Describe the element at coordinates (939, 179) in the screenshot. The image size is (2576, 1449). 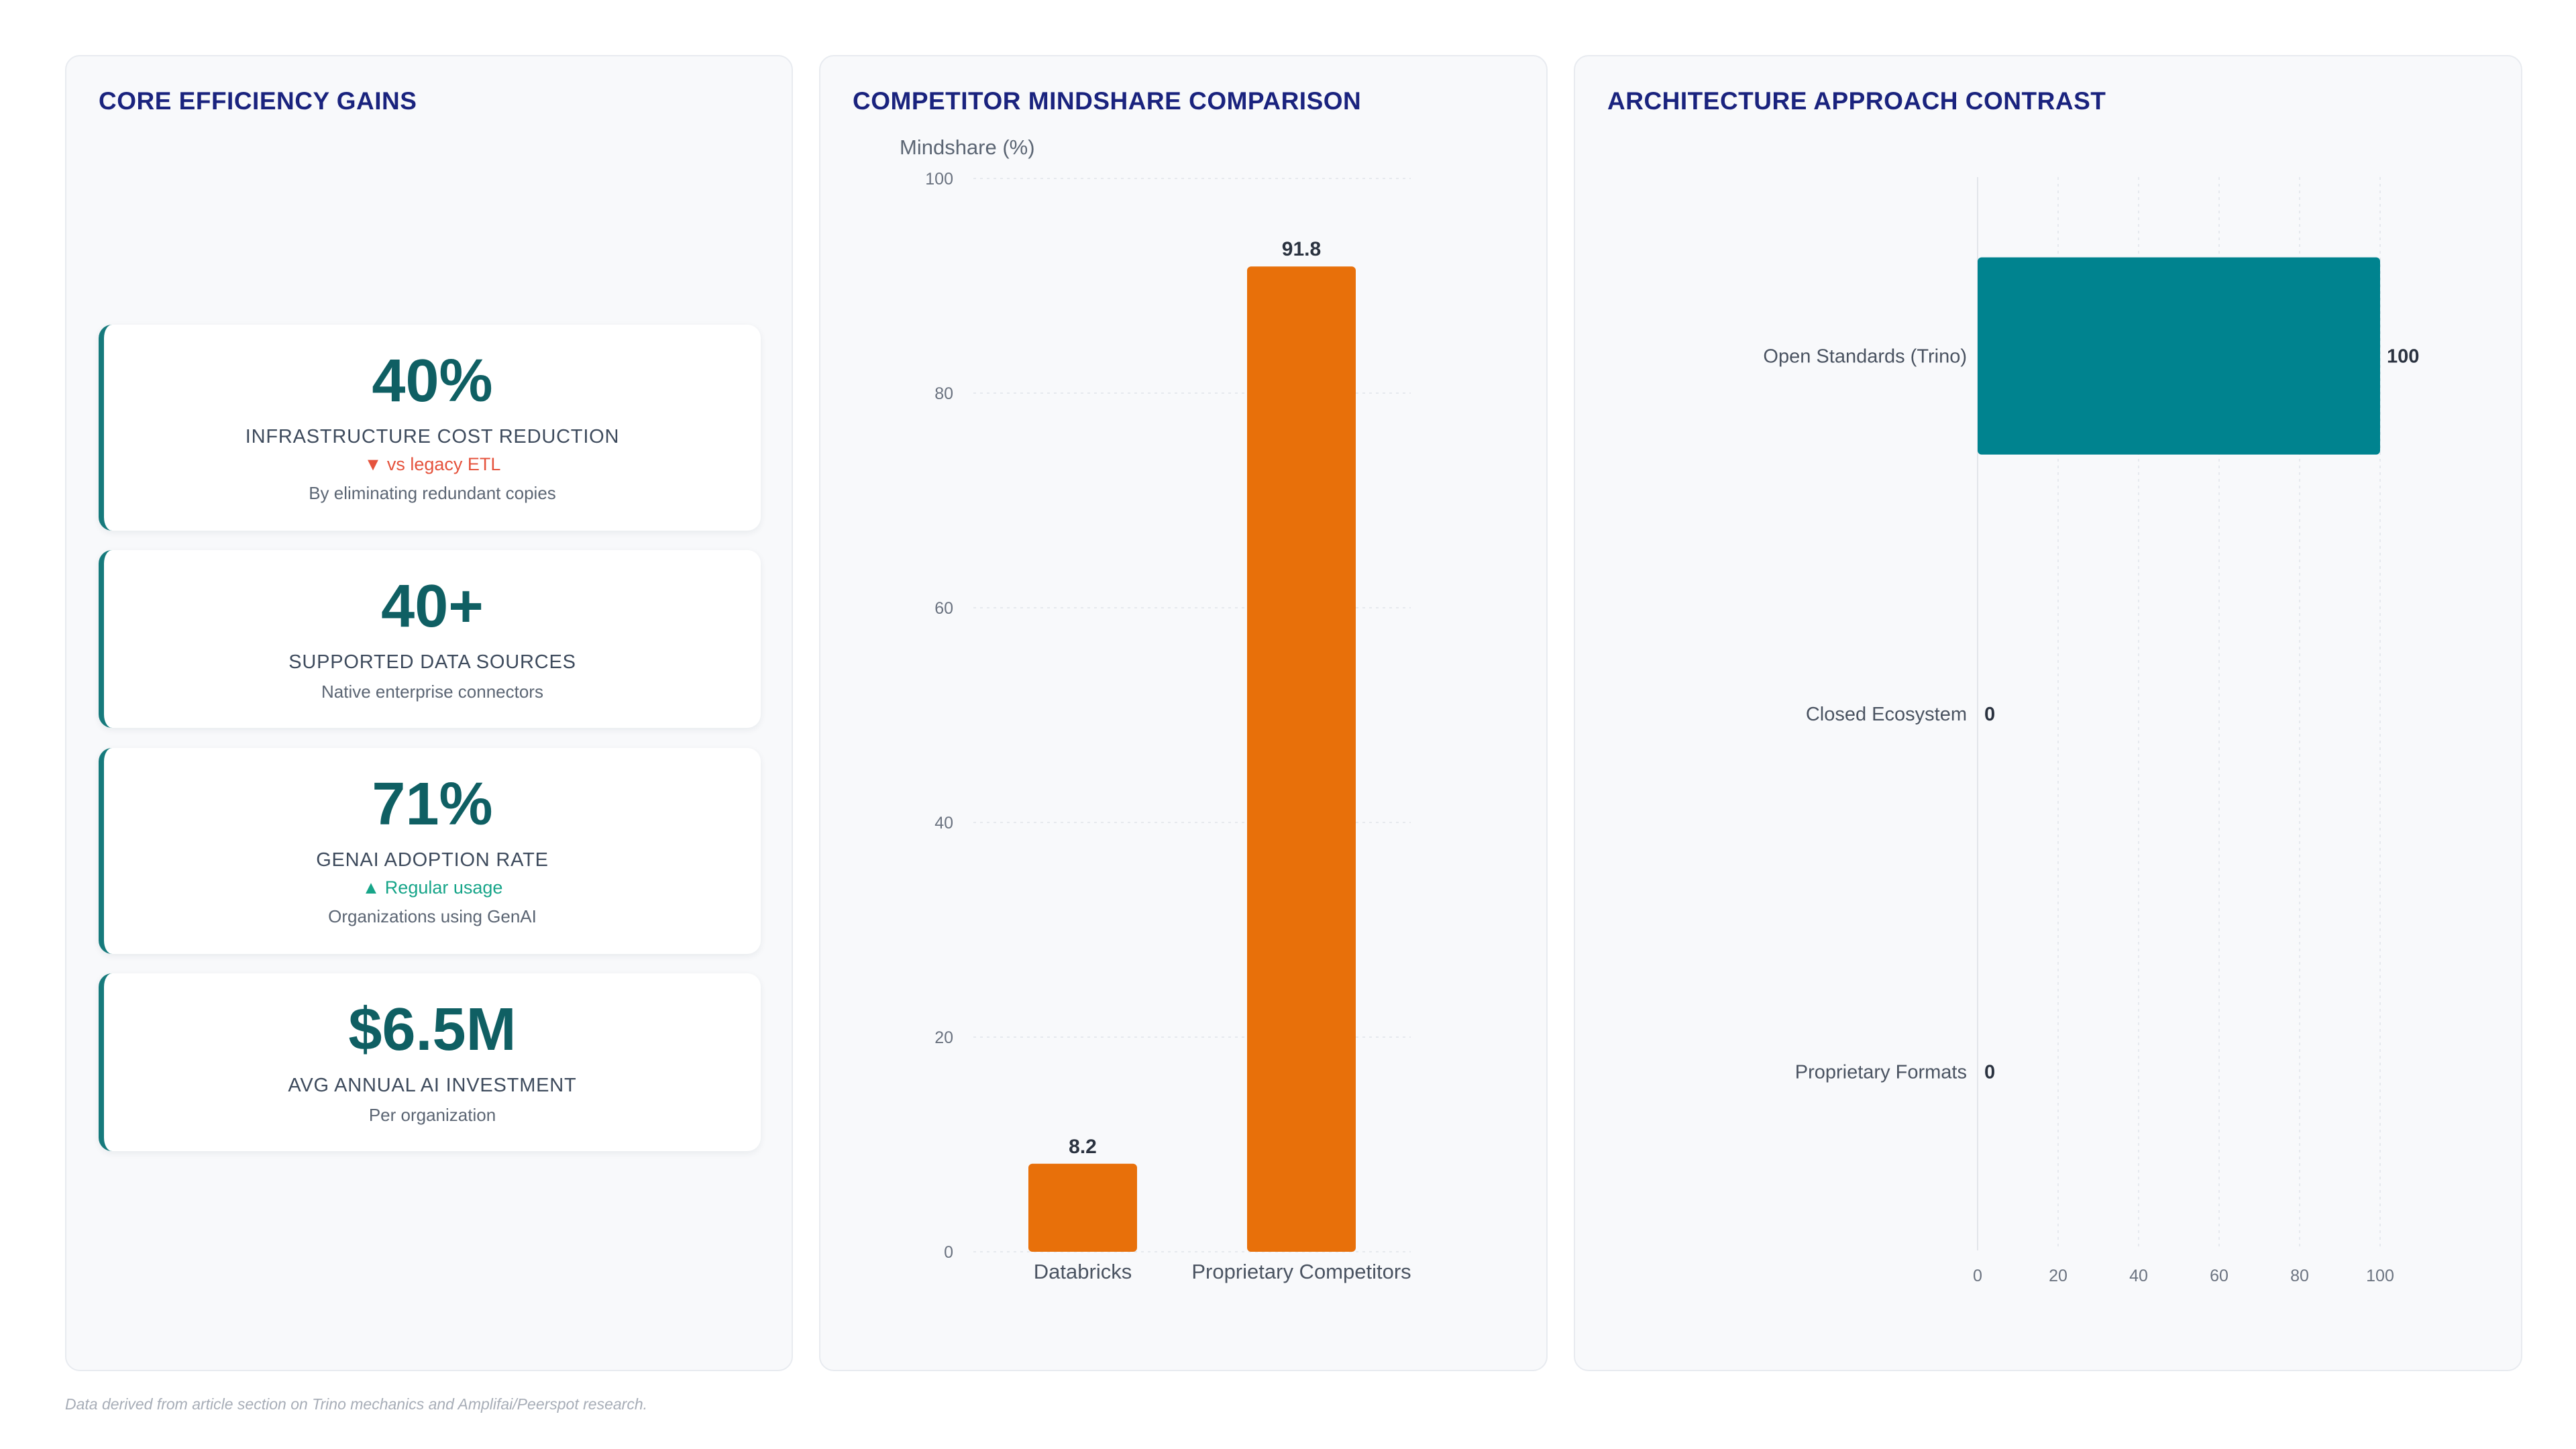
I see `y-tick-label: 100` at that location.